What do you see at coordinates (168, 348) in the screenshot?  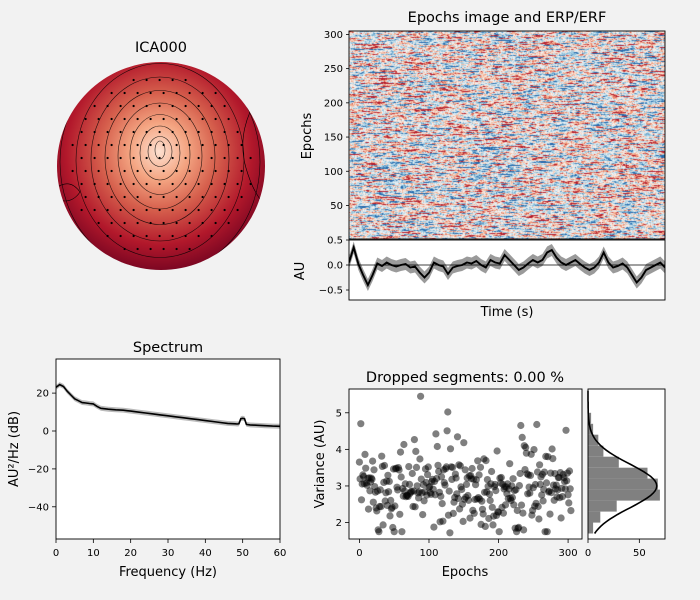 I see `spectrum-title: Spectrum` at bounding box center [168, 348].